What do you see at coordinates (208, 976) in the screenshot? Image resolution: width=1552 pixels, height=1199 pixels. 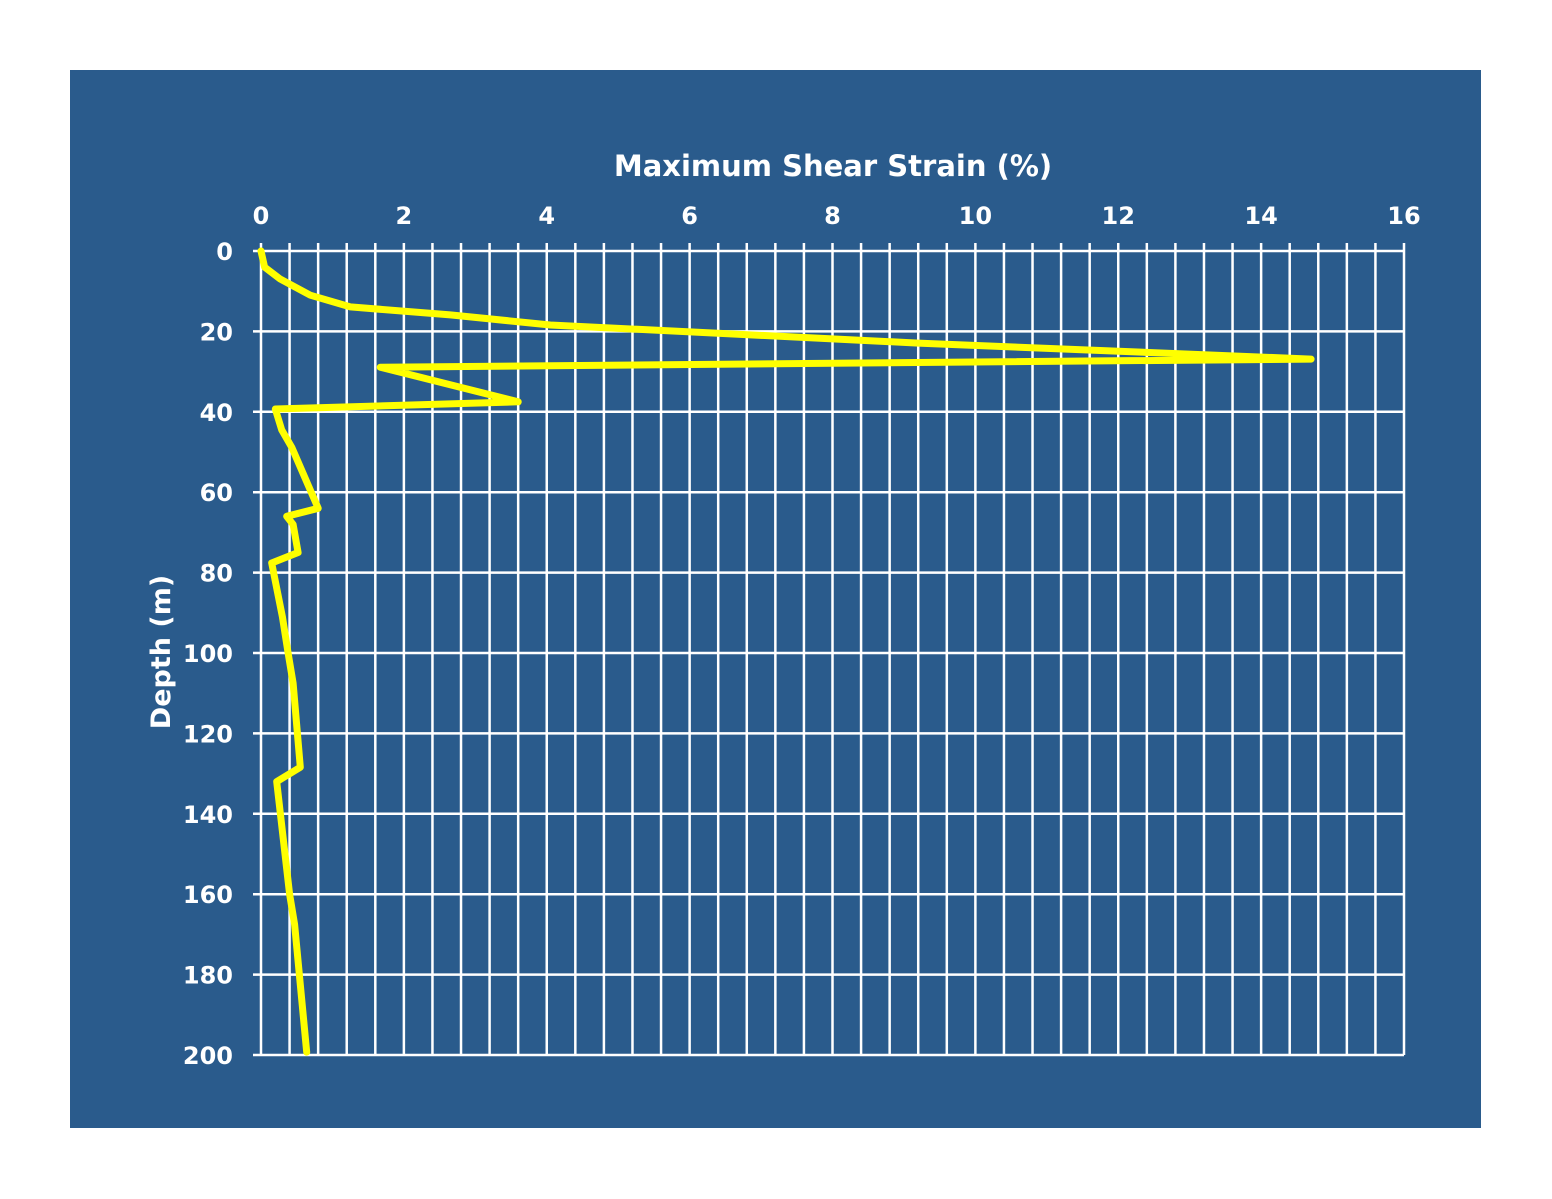 I see `y-tick-label: 180` at bounding box center [208, 976].